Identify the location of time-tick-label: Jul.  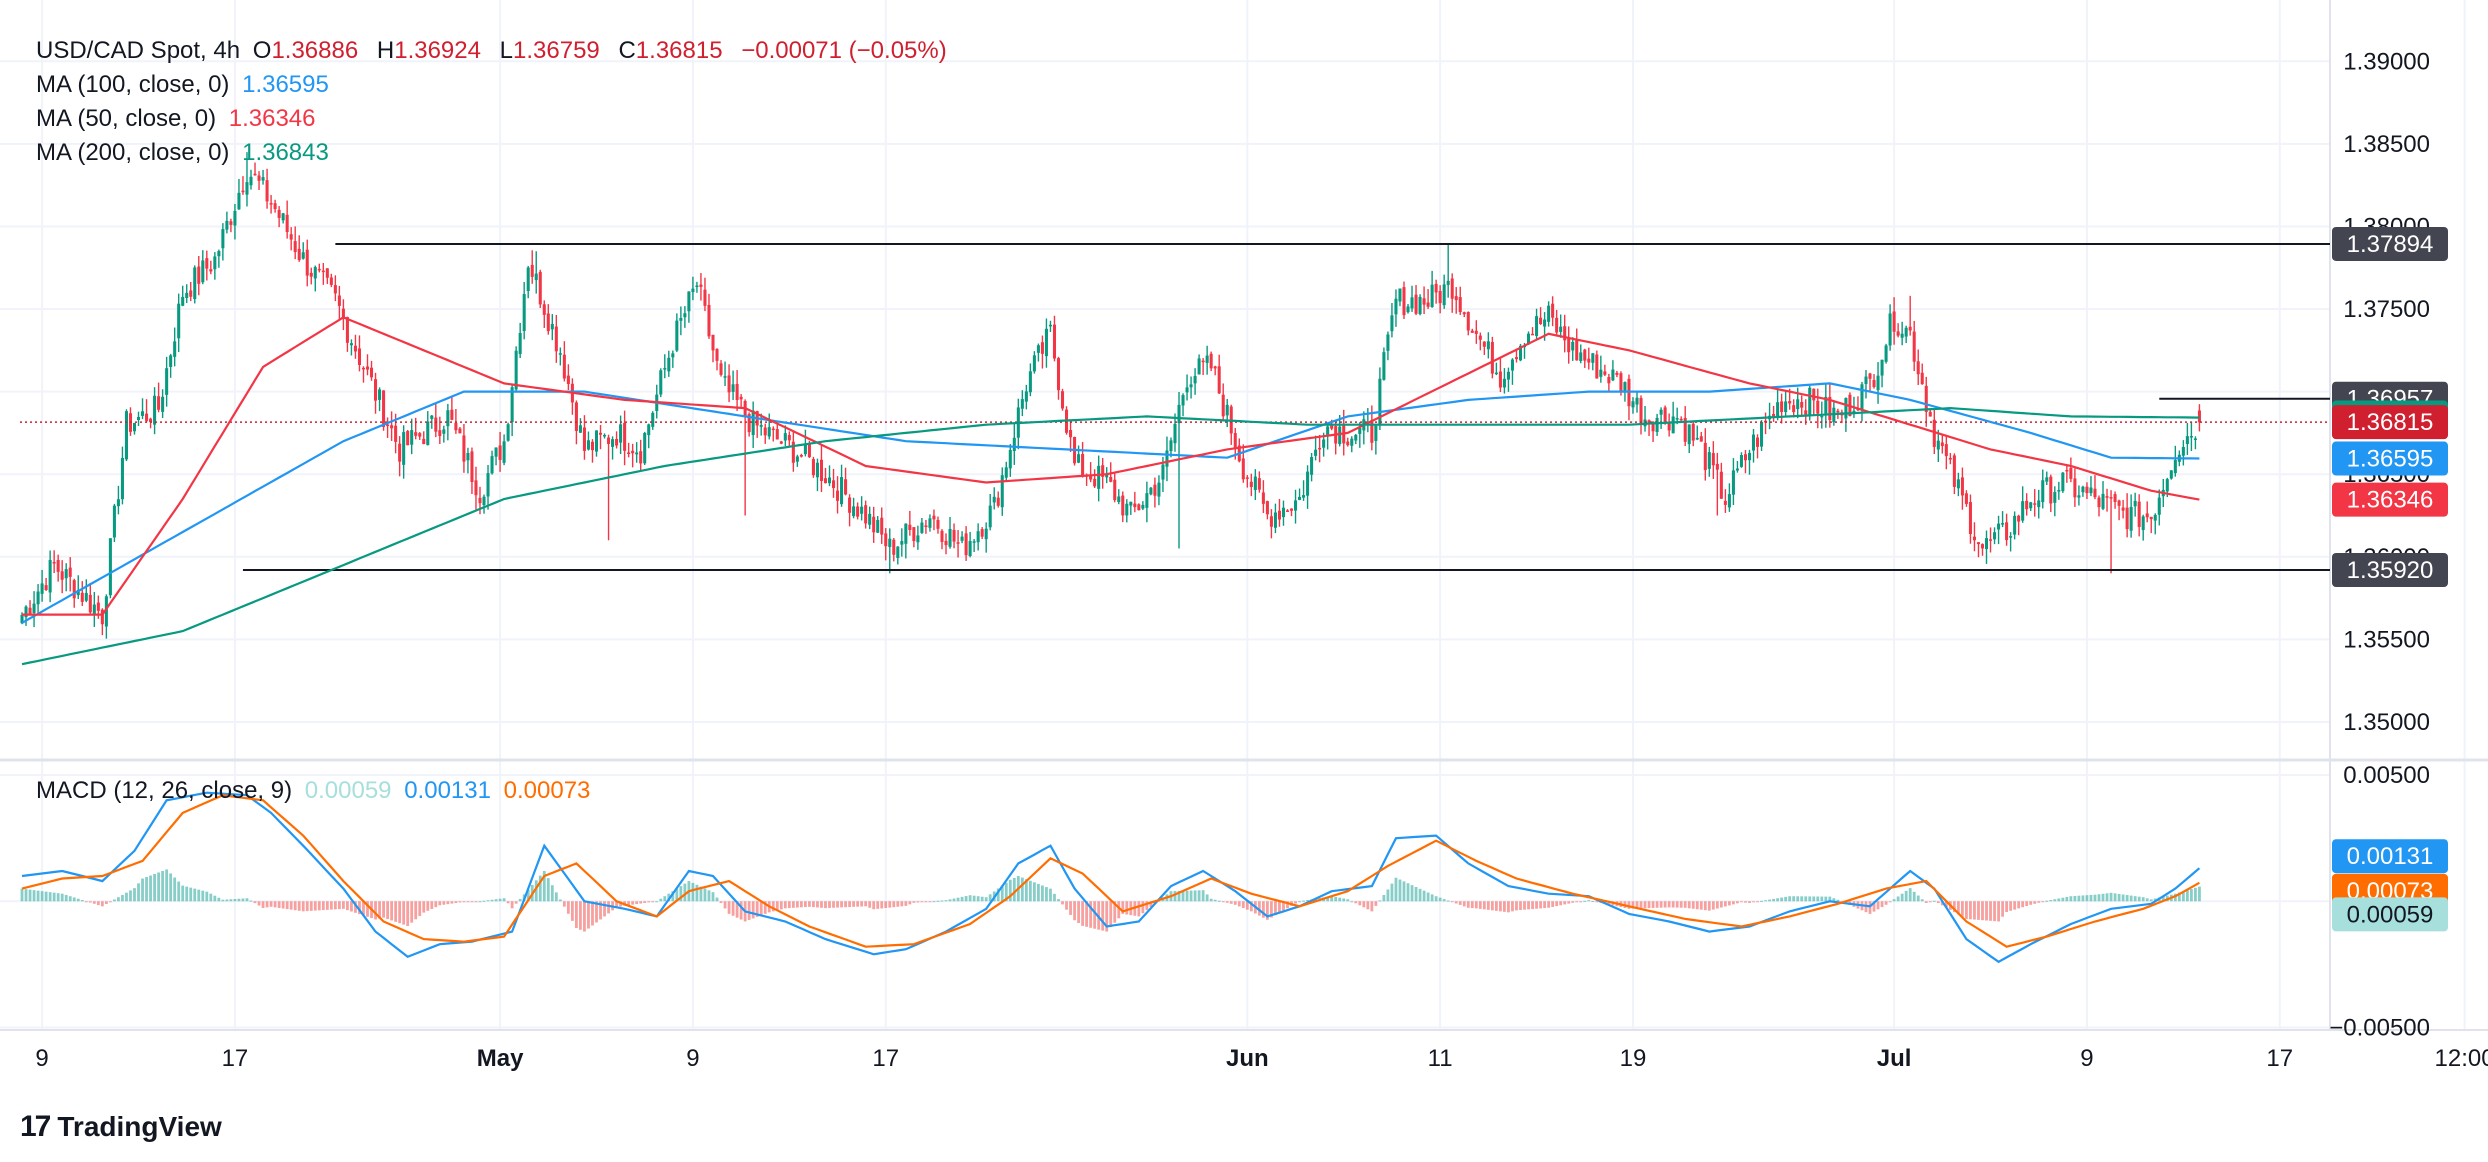
(1894, 1058).